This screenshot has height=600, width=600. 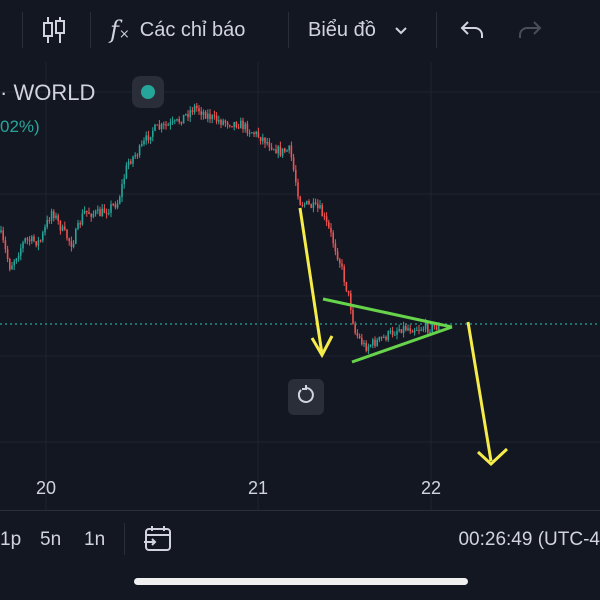 I want to click on toolbar-divider, so click(x=288, y=30).